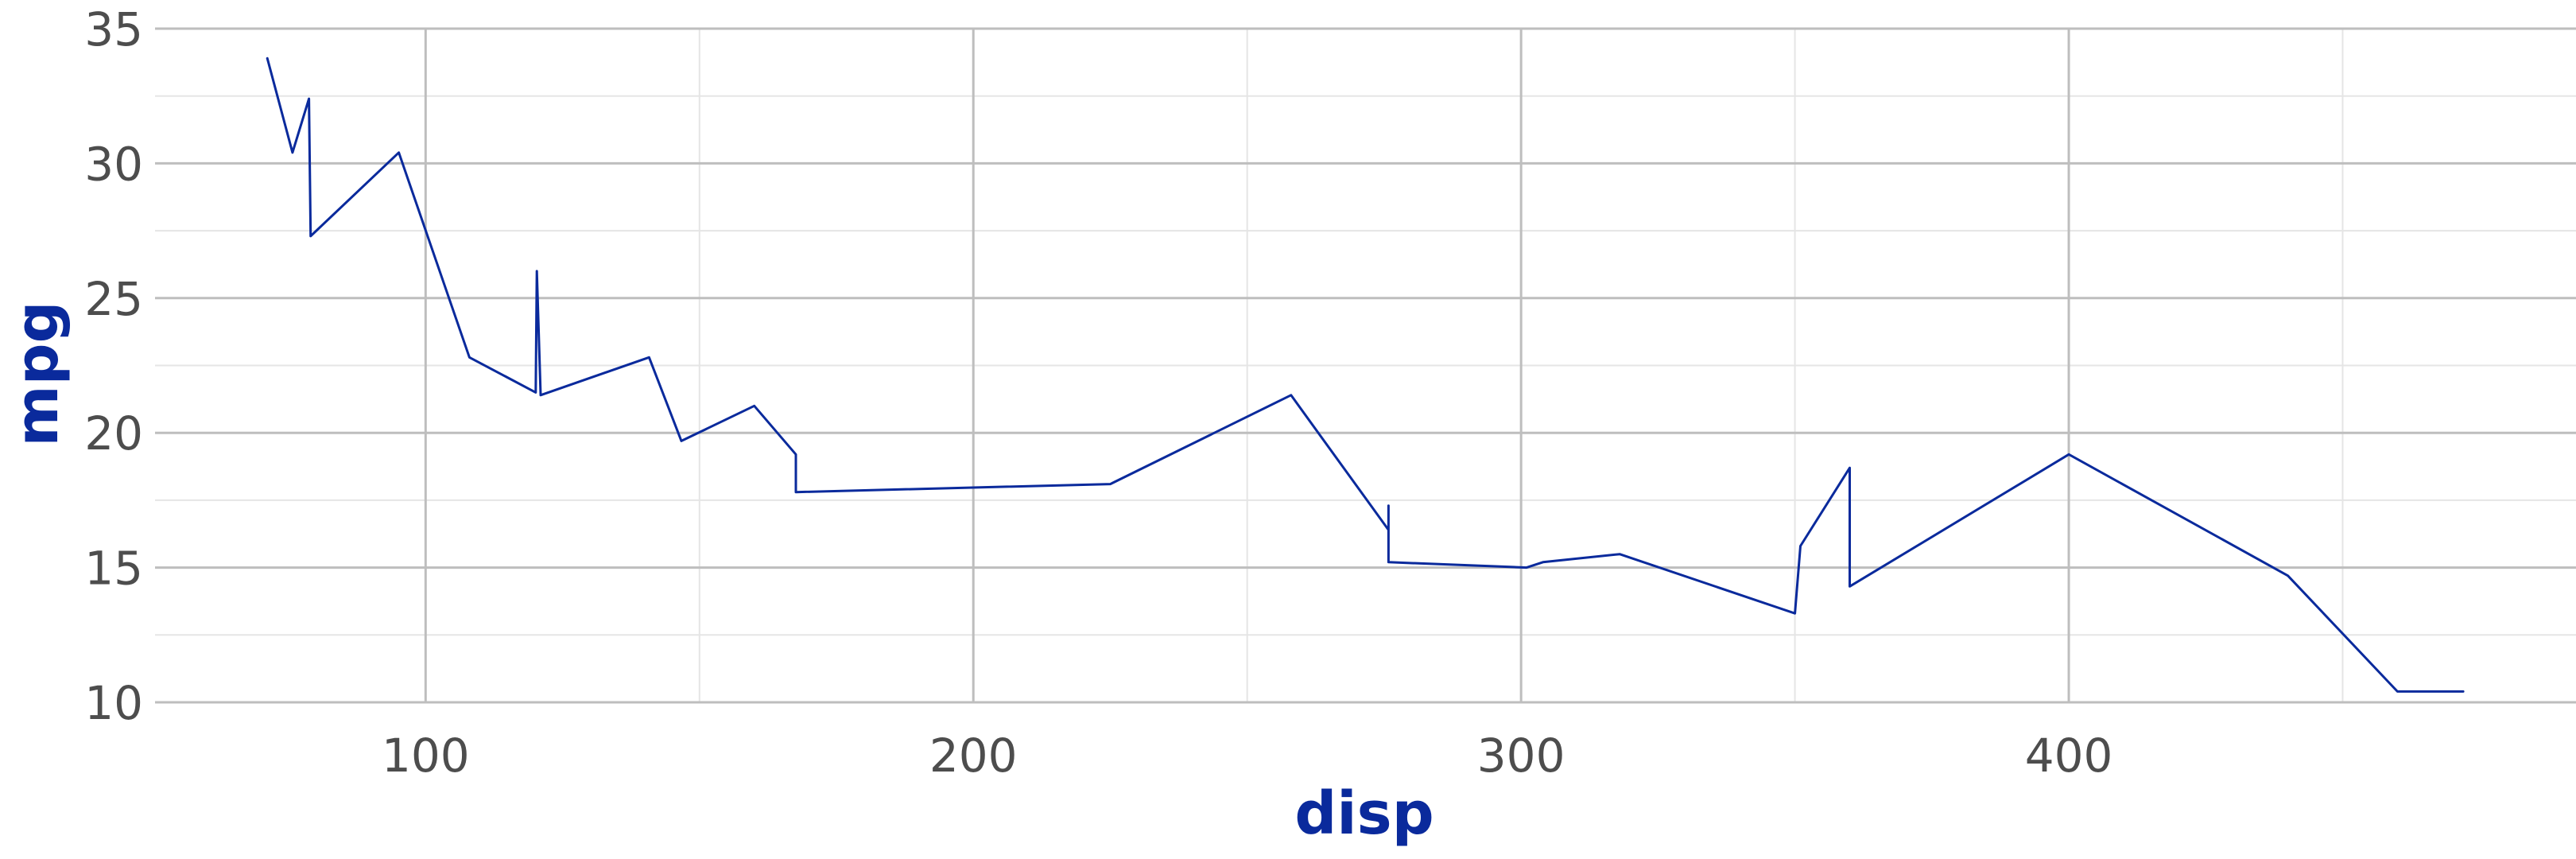 This screenshot has width=2576, height=859. Describe the element at coordinates (114, 569) in the screenshot. I see `y-tick-label: 15` at that location.